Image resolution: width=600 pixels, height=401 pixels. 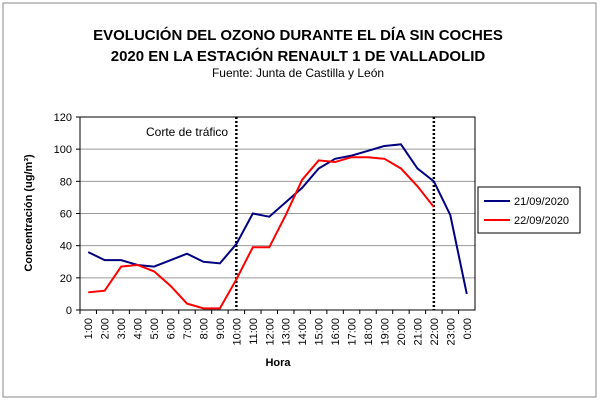 I want to click on x-axis-label: Hora, so click(x=278, y=363).